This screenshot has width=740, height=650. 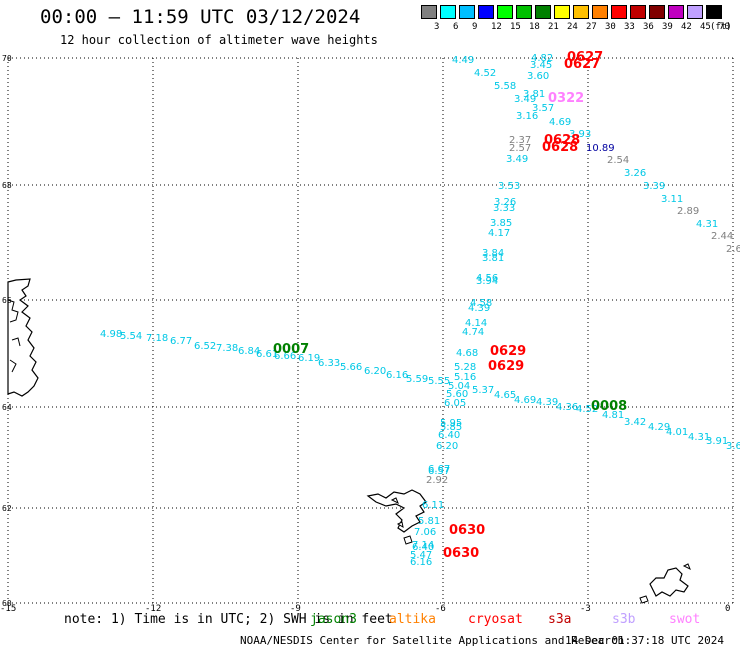 I want to click on wave-height-label: 4.81, so click(x=613, y=415).